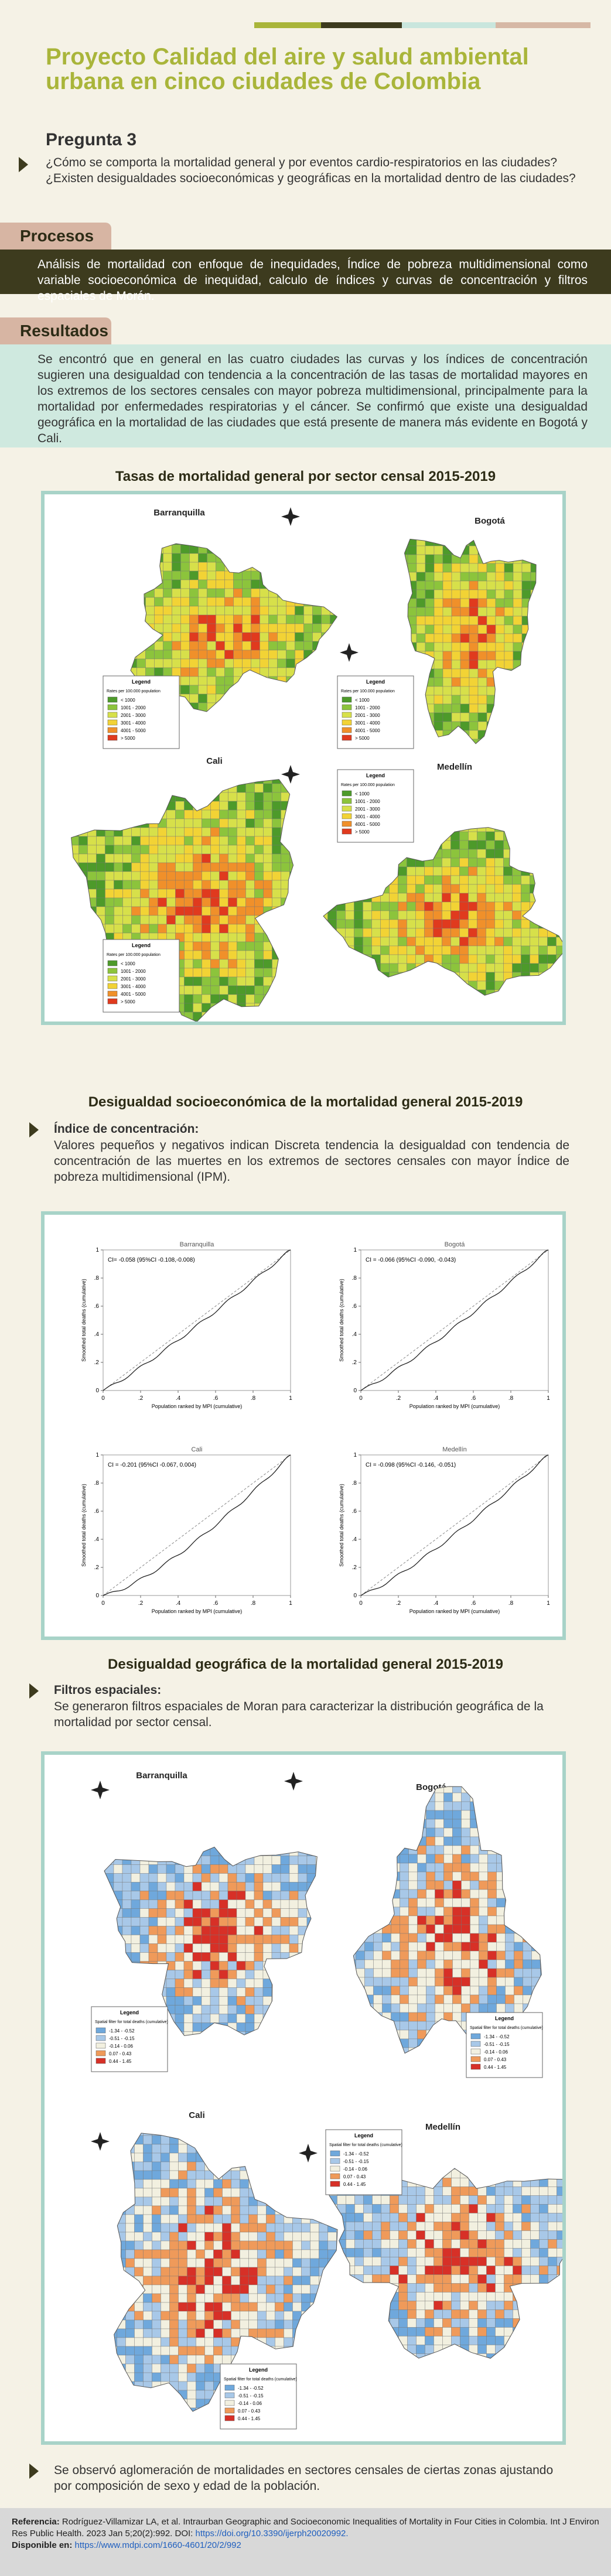 The image size is (611, 2576). Describe the element at coordinates (362, 794) in the screenshot. I see `legend-item: < 1000` at that location.